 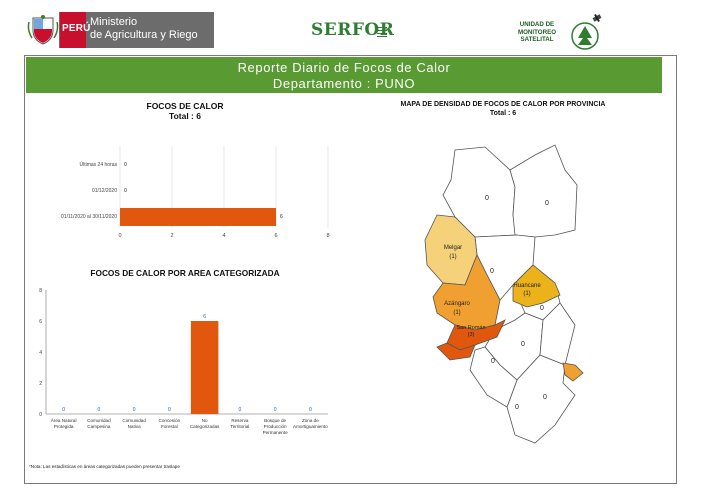 I want to click on peru-red-block, so click(x=73, y=30).